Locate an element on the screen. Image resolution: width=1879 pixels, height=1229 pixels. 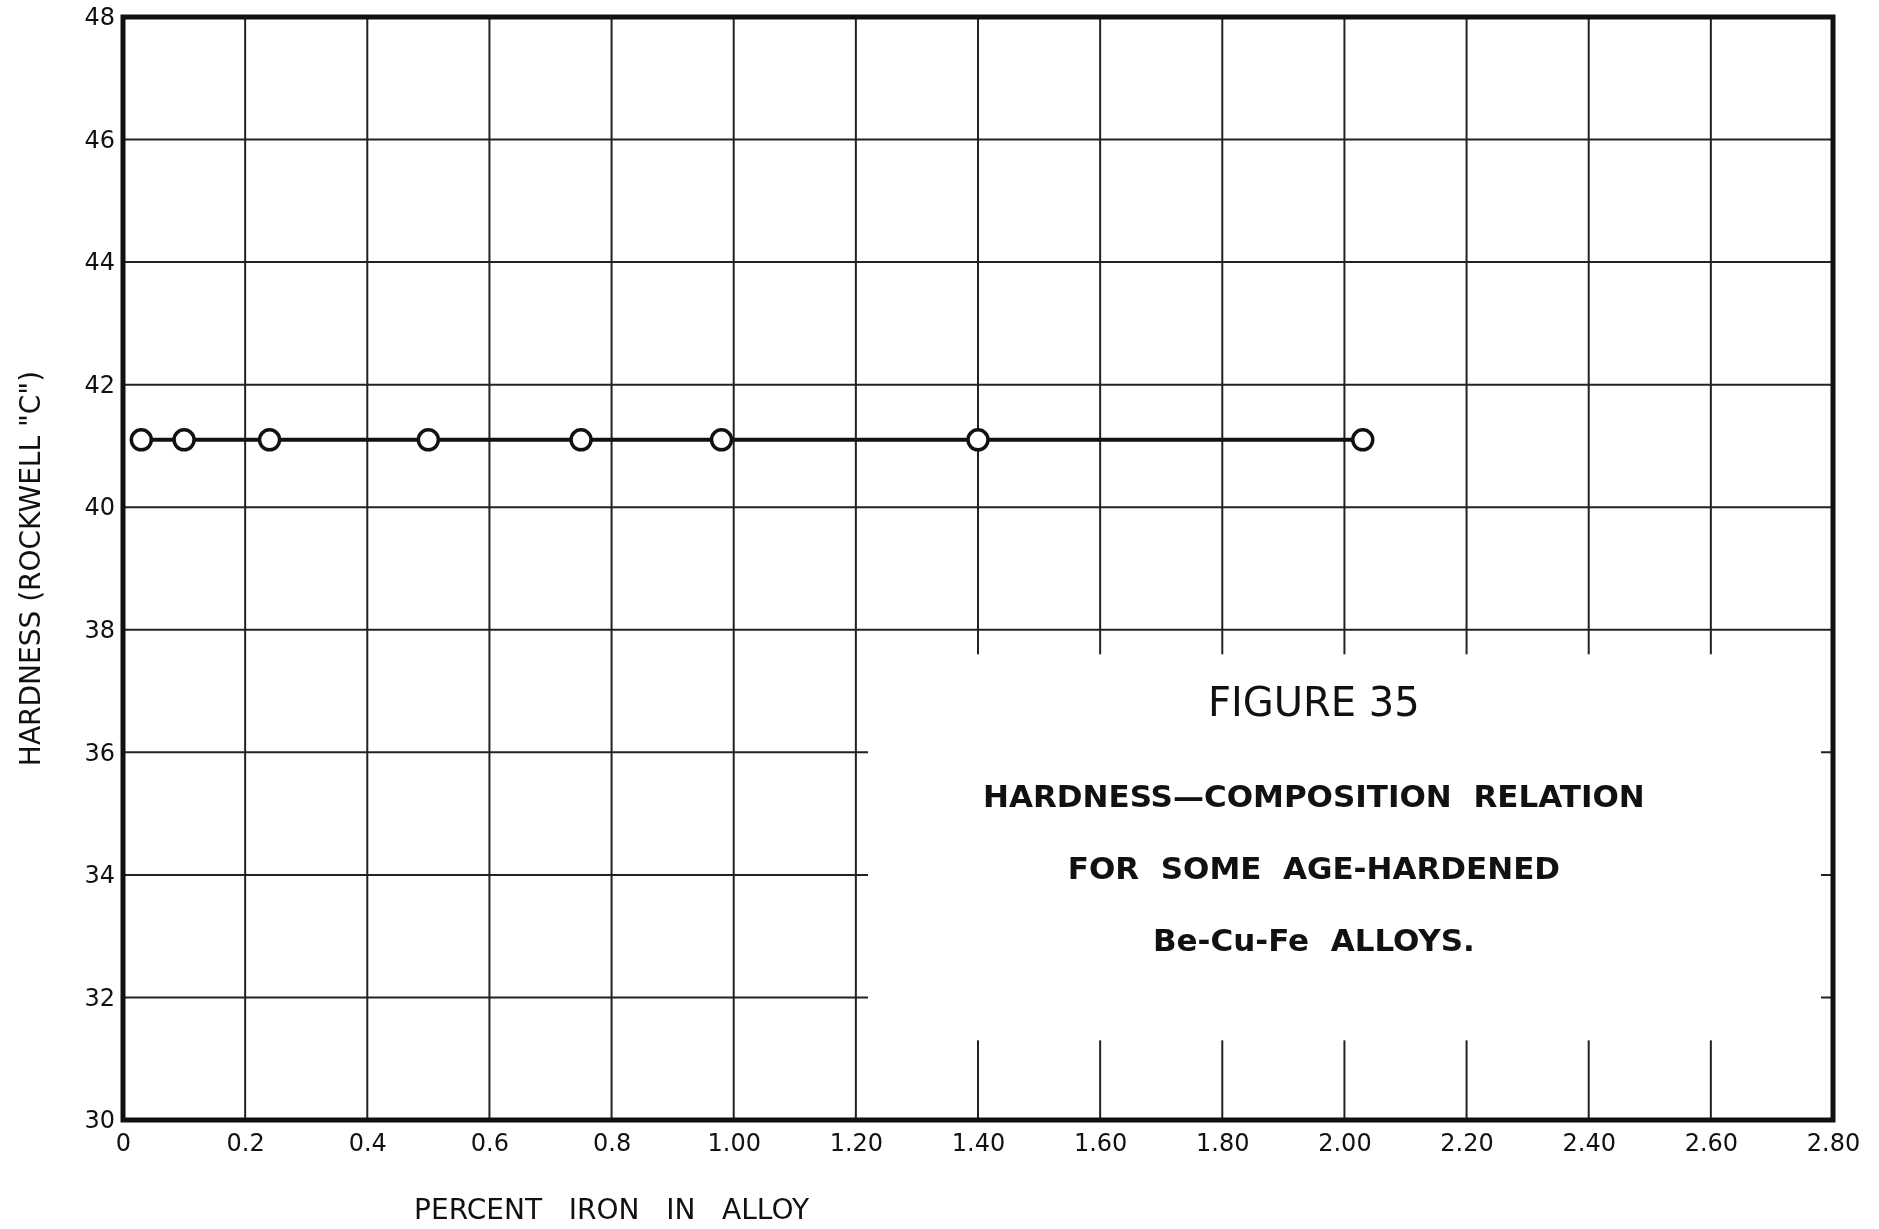
x-axis-title: PERCENT IRON IN ALLOY is located at coordinates (612, 1209).